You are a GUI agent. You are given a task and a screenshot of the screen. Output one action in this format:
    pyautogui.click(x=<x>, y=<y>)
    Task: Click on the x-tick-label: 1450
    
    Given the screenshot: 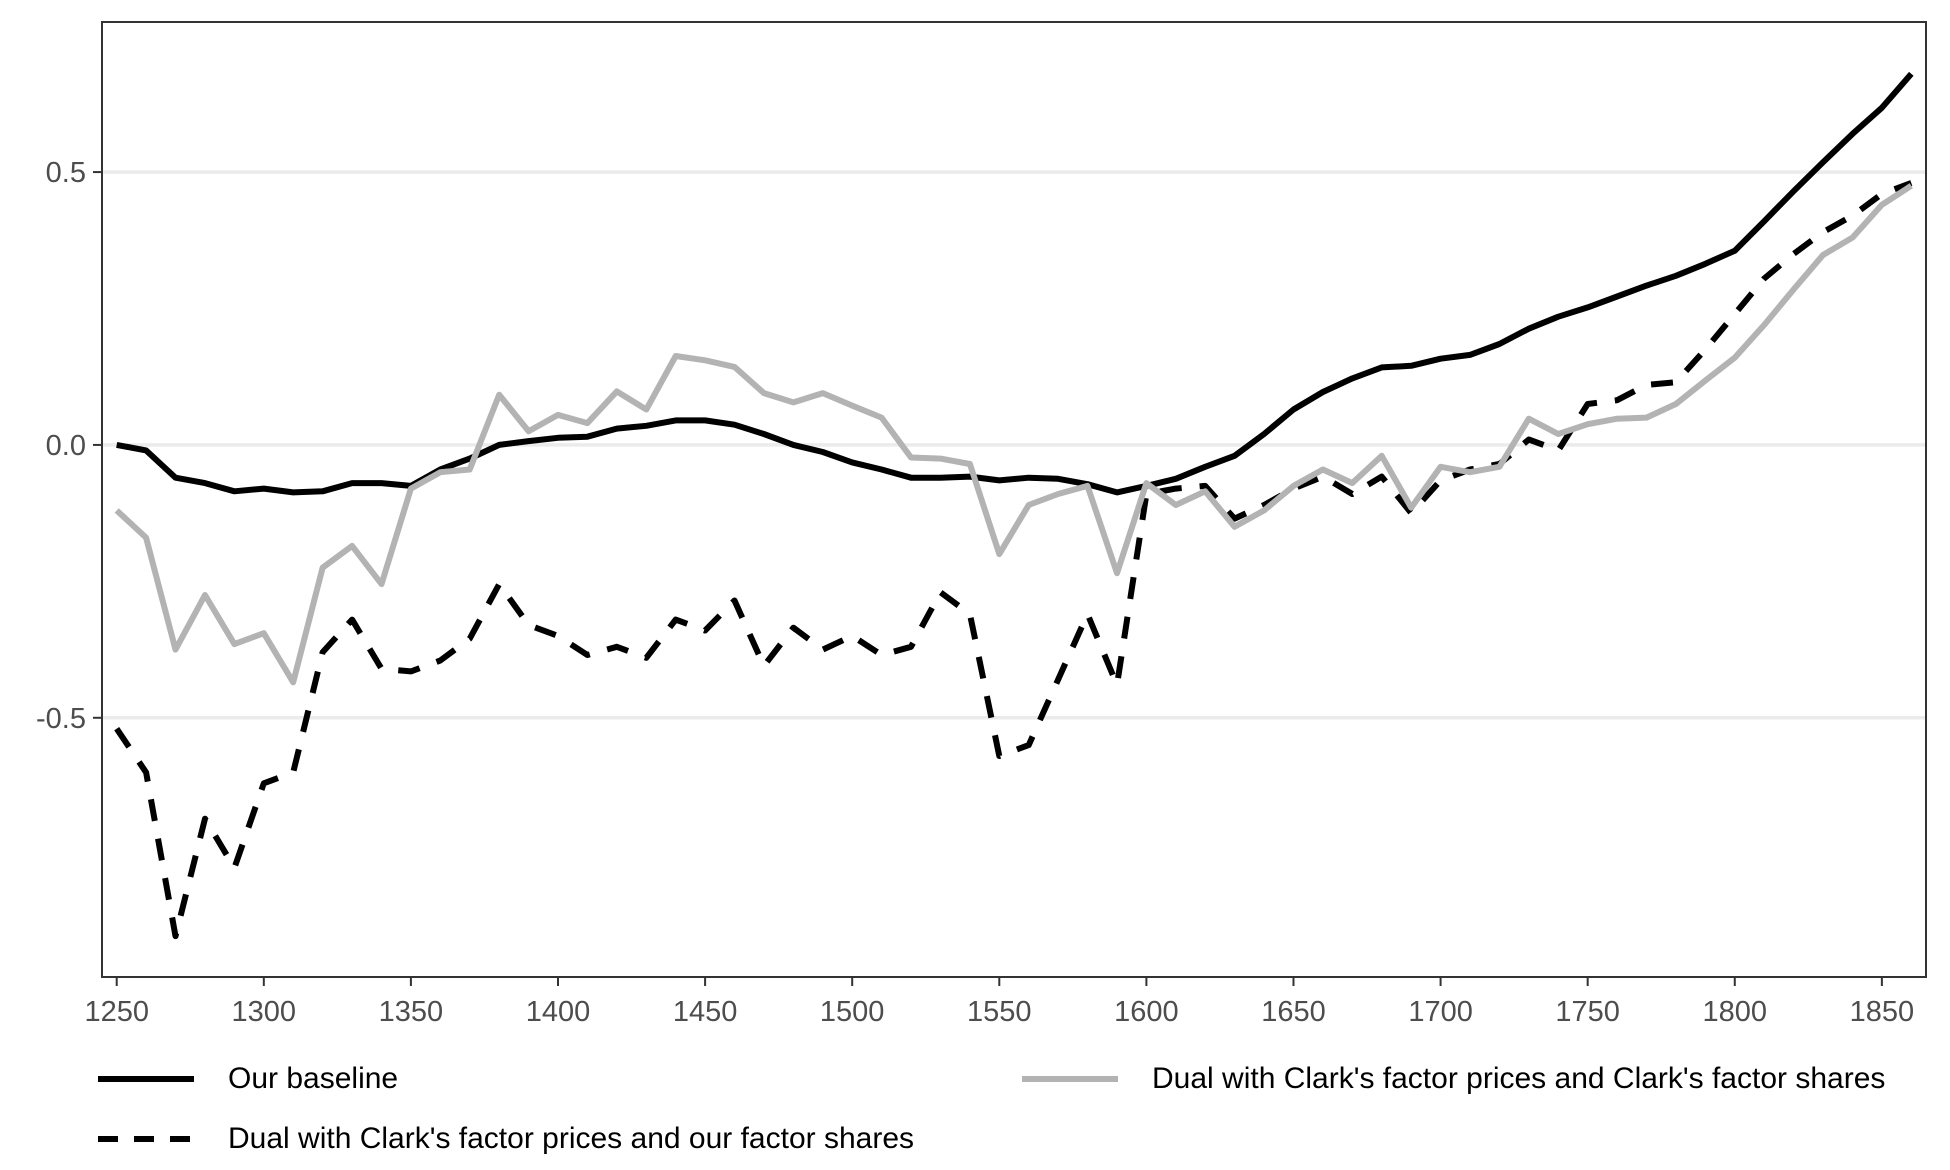 What is the action you would take?
    pyautogui.click(x=705, y=1012)
    